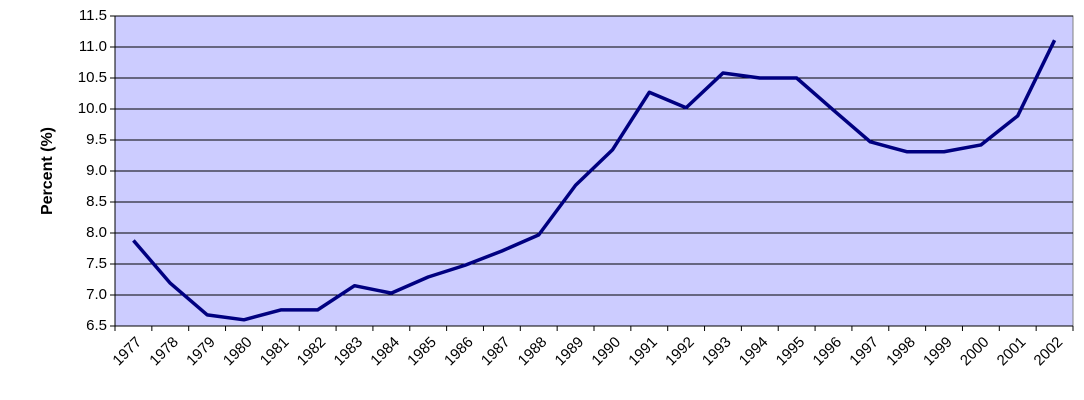 This screenshot has width=1084, height=400. What do you see at coordinates (349, 352) in the screenshot?
I see `x-tick-label: 1983` at bounding box center [349, 352].